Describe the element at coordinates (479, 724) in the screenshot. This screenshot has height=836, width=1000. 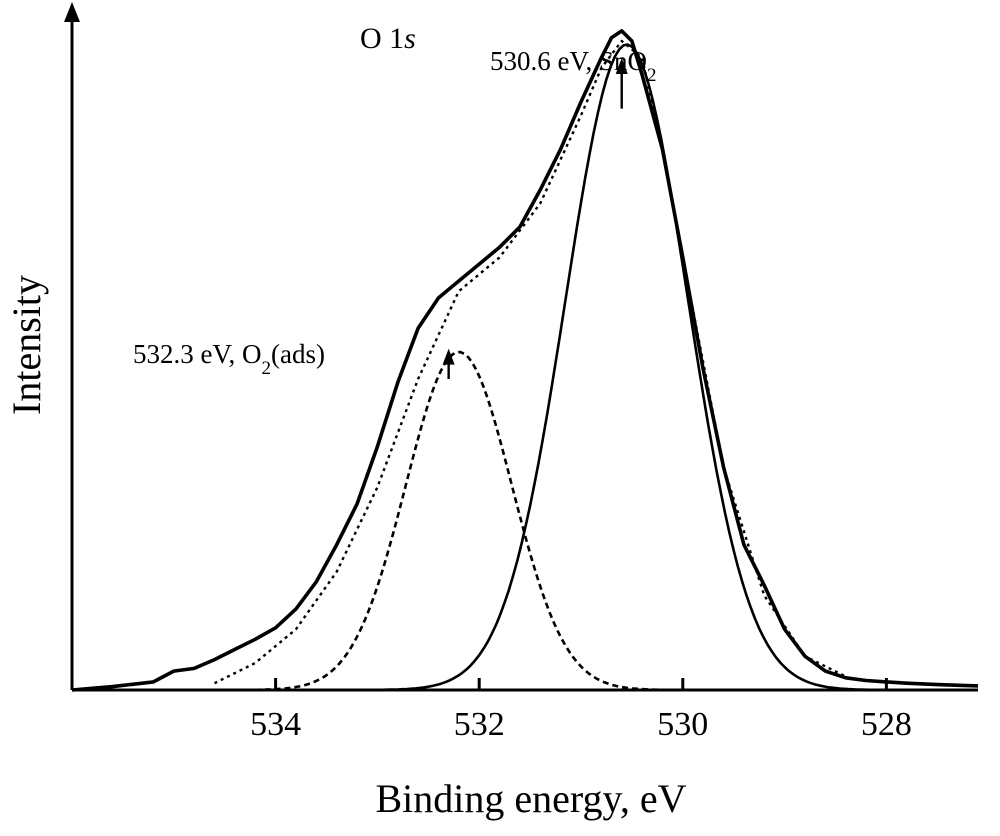
I see `x-tick-label-532: 532` at that location.